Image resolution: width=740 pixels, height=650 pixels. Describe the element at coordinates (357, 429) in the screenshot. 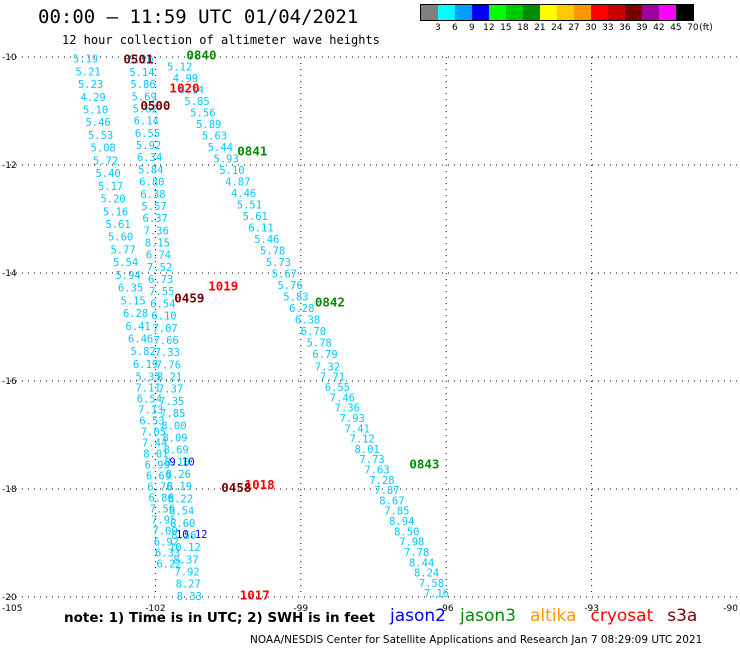

I see `wave-height-point: 7.41` at that location.